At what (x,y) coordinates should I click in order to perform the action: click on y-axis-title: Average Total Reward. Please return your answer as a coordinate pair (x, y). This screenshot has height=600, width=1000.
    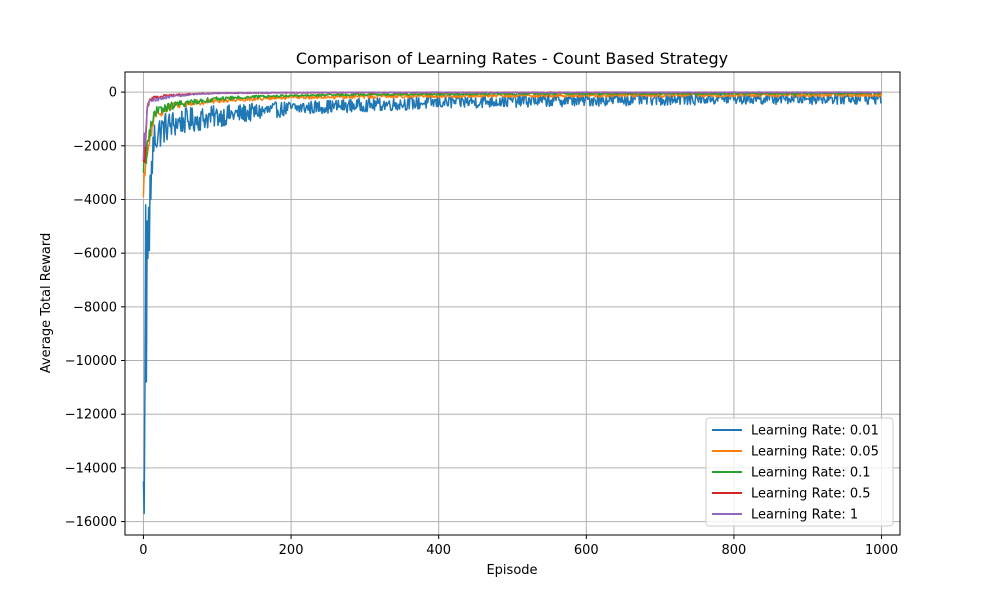
    Looking at the image, I should click on (46, 303).